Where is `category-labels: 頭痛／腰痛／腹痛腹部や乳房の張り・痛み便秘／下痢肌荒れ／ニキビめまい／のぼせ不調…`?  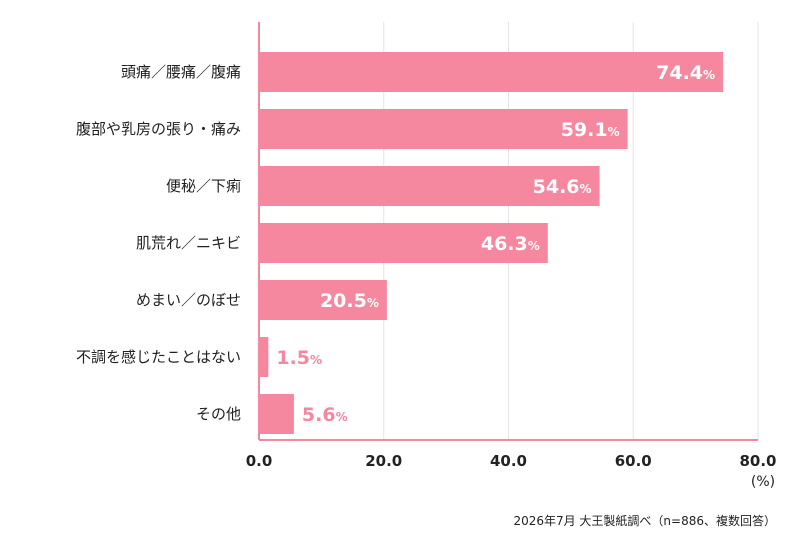 category-labels: 頭痛／腰痛／腹痛腹部や乳房の張り・痛み便秘／下痢肌荒れ／ニキビめまい／のぼせ不調… is located at coordinates (158, 243).